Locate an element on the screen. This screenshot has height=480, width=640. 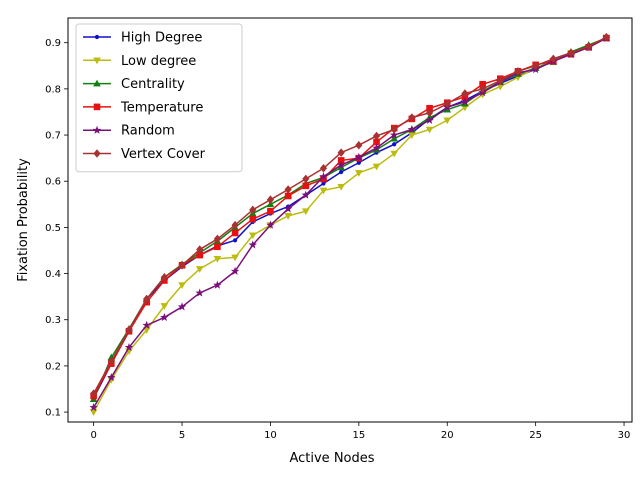
y-tick-label: 0.6 is located at coordinates (53, 182).